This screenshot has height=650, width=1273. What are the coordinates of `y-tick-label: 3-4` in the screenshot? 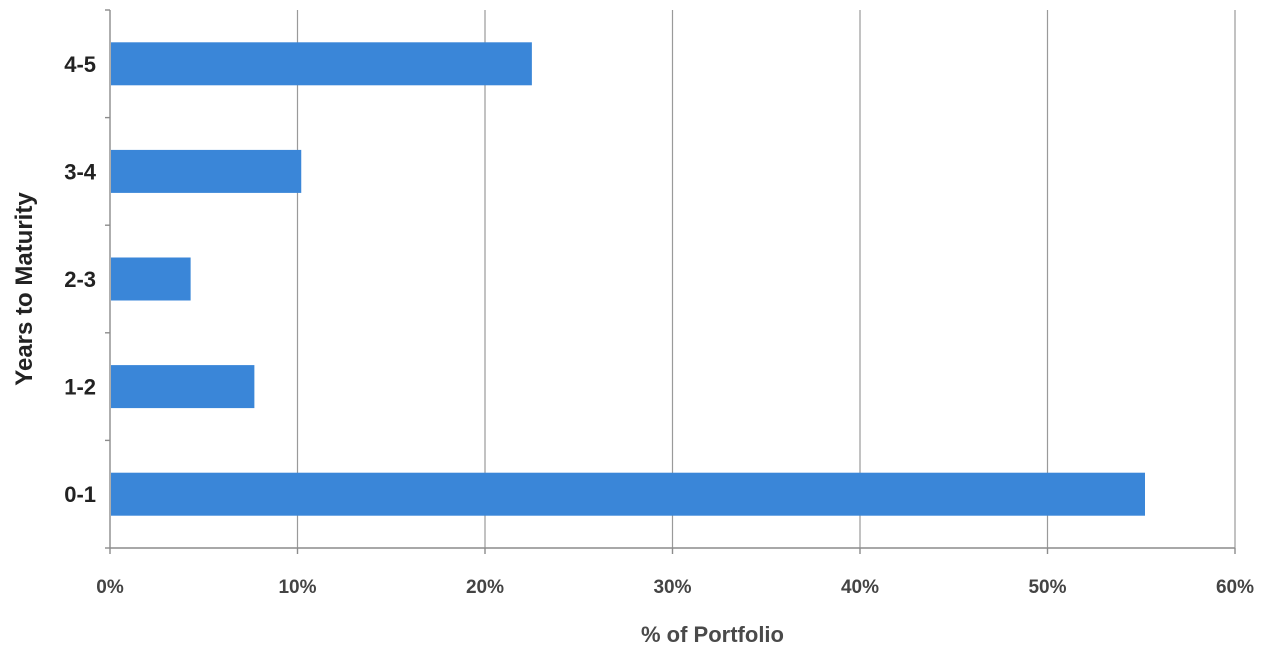 It's located at (80, 171).